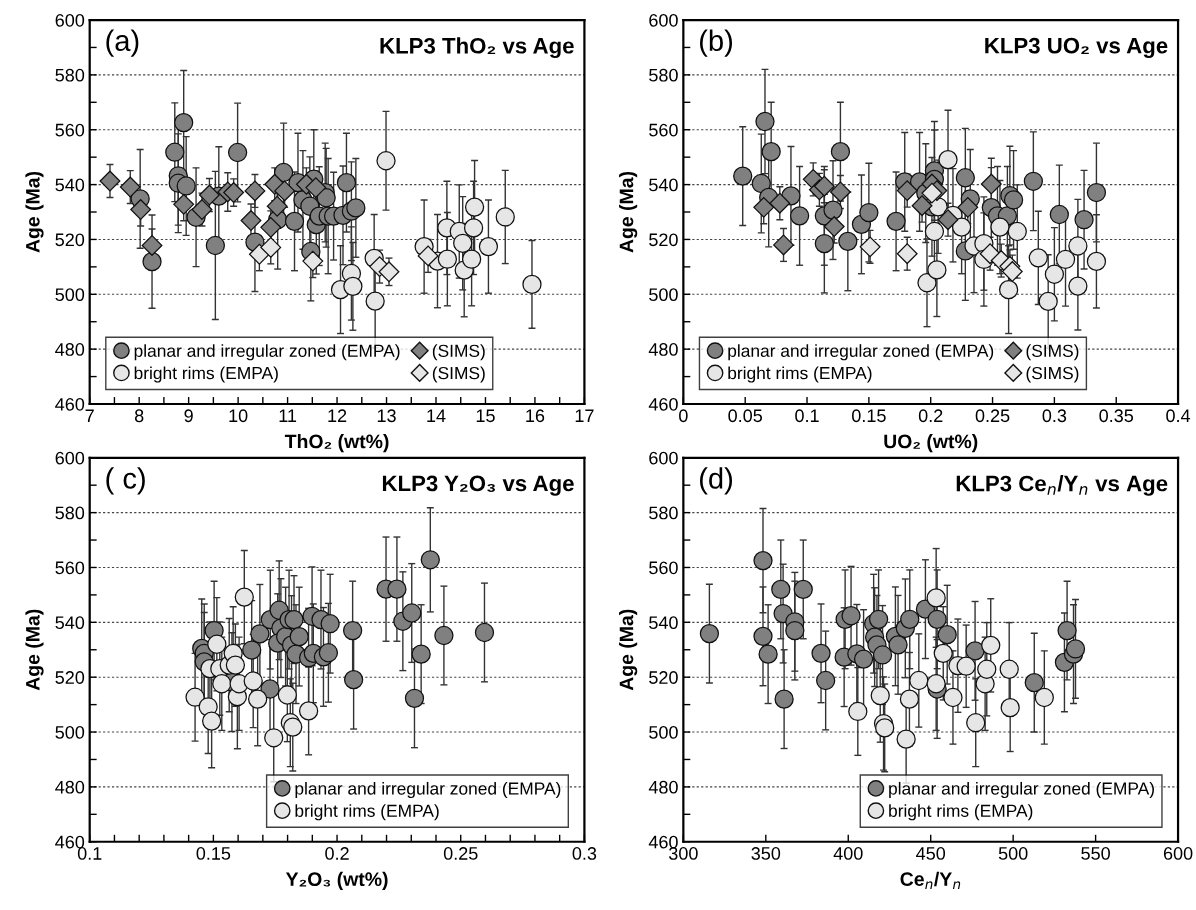 The width and height of the screenshot is (1196, 910). Describe the element at coordinates (992, 416) in the screenshot. I see `x-tick-label: 0.25` at that location.